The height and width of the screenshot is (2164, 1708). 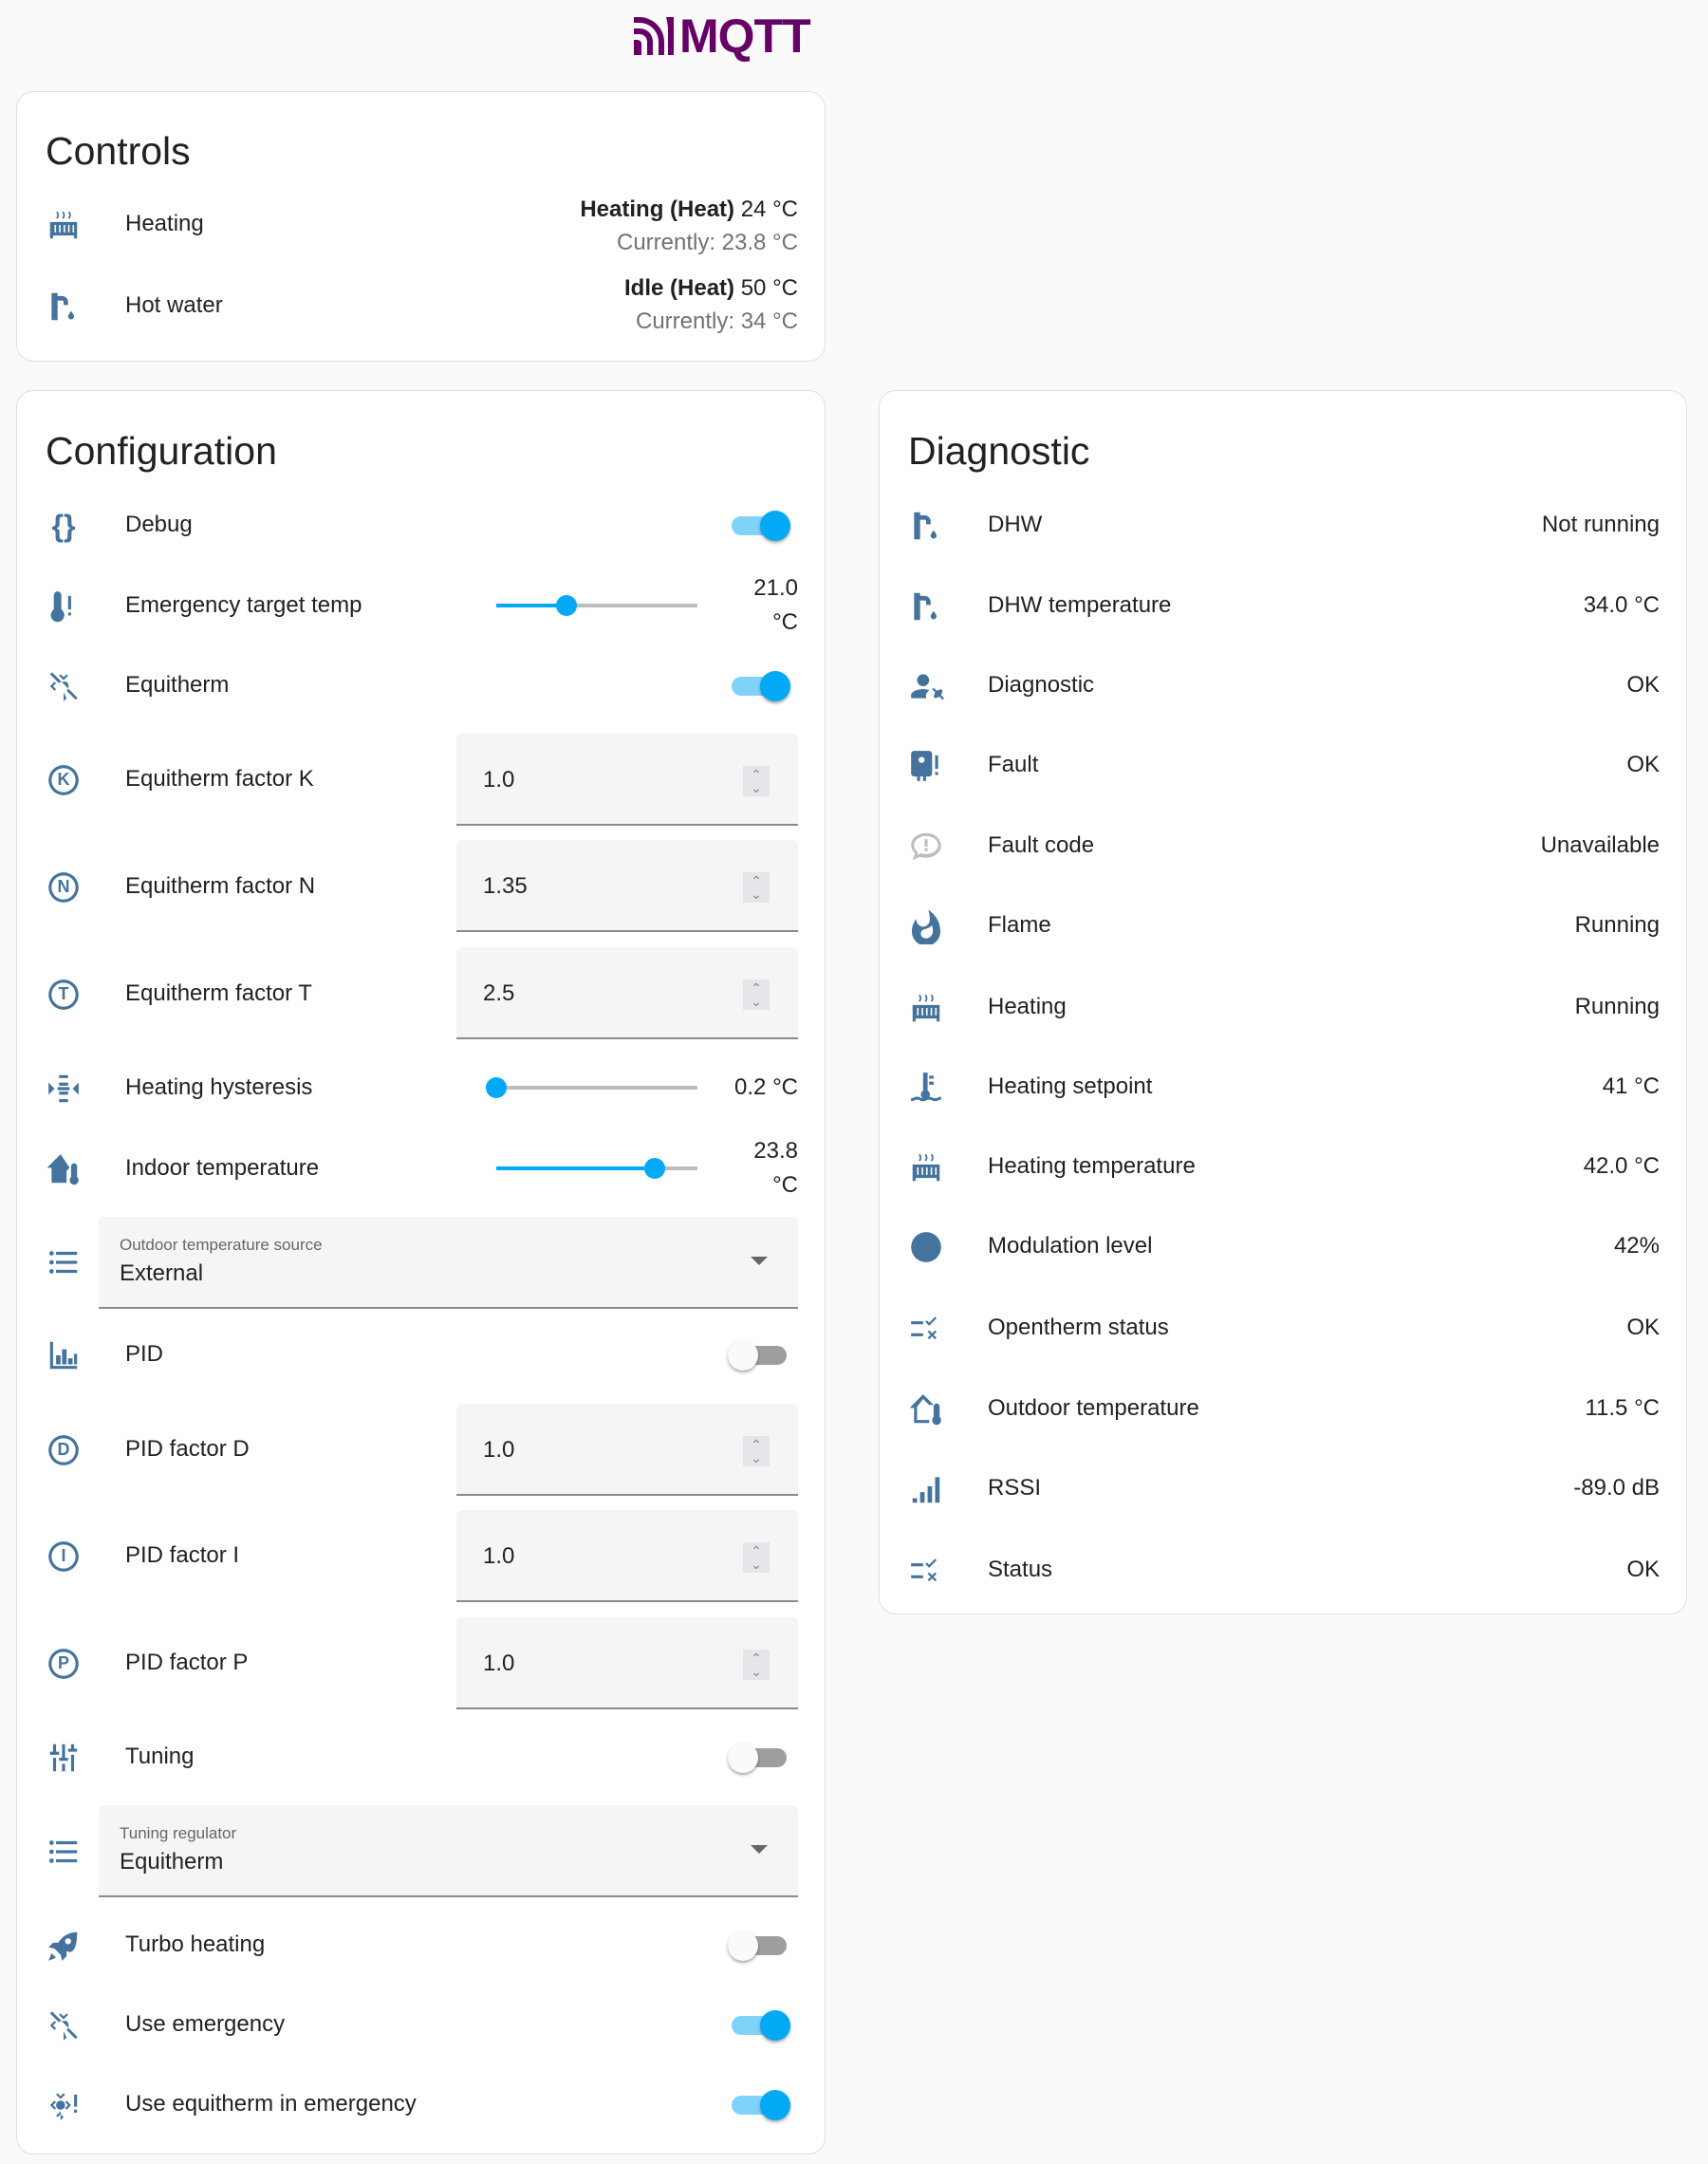 I want to click on diag-rssi: RSSI -89.0 dB, so click(x=1283, y=1488).